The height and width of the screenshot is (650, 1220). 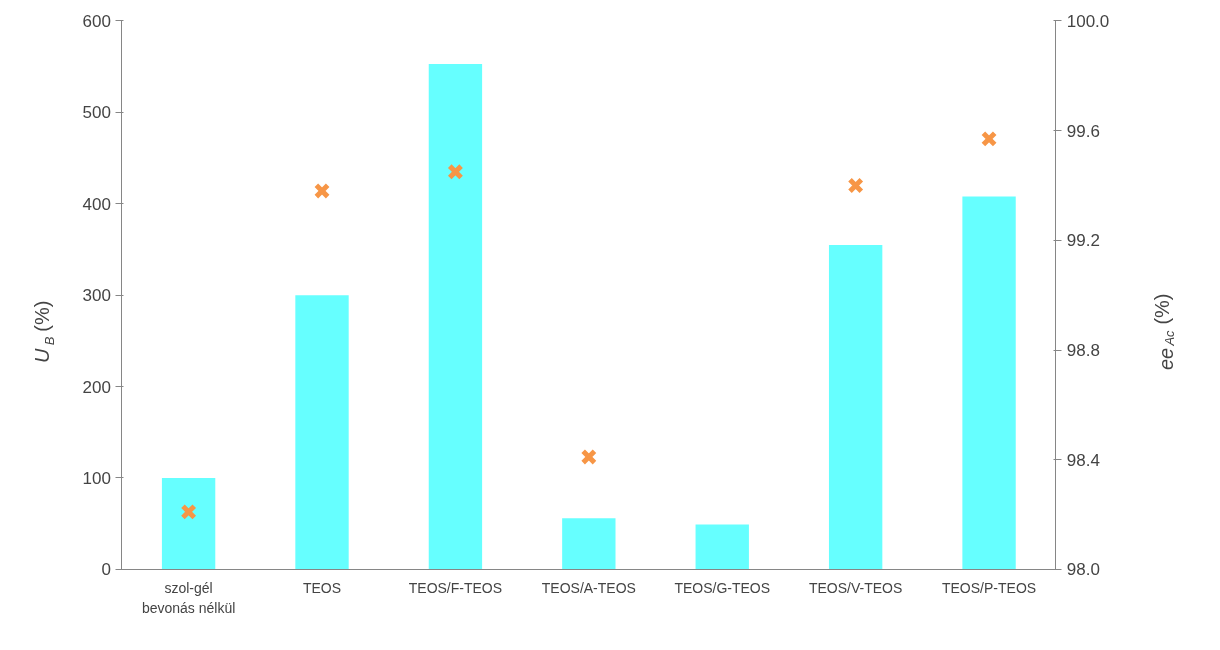 What do you see at coordinates (1083, 131) in the screenshot?
I see `y2-tick-label: 99.6` at bounding box center [1083, 131].